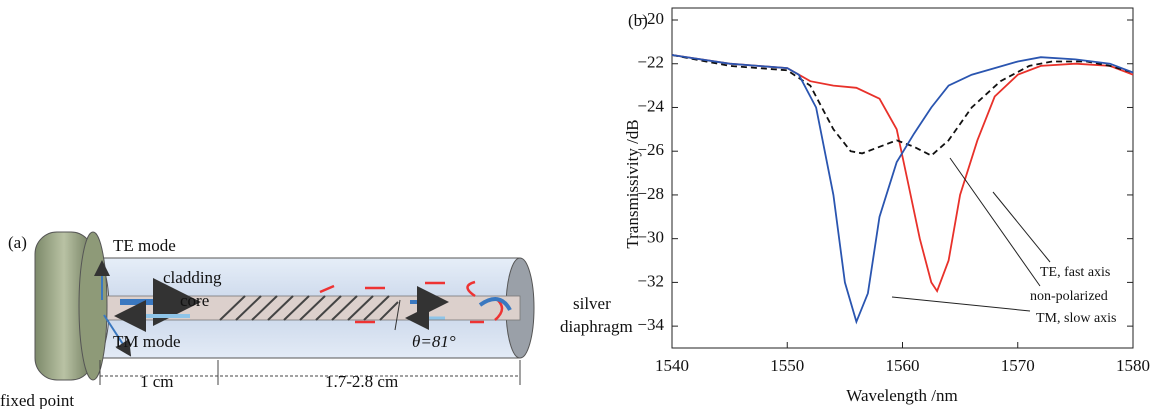  I want to click on label: TE mode, so click(144, 245).